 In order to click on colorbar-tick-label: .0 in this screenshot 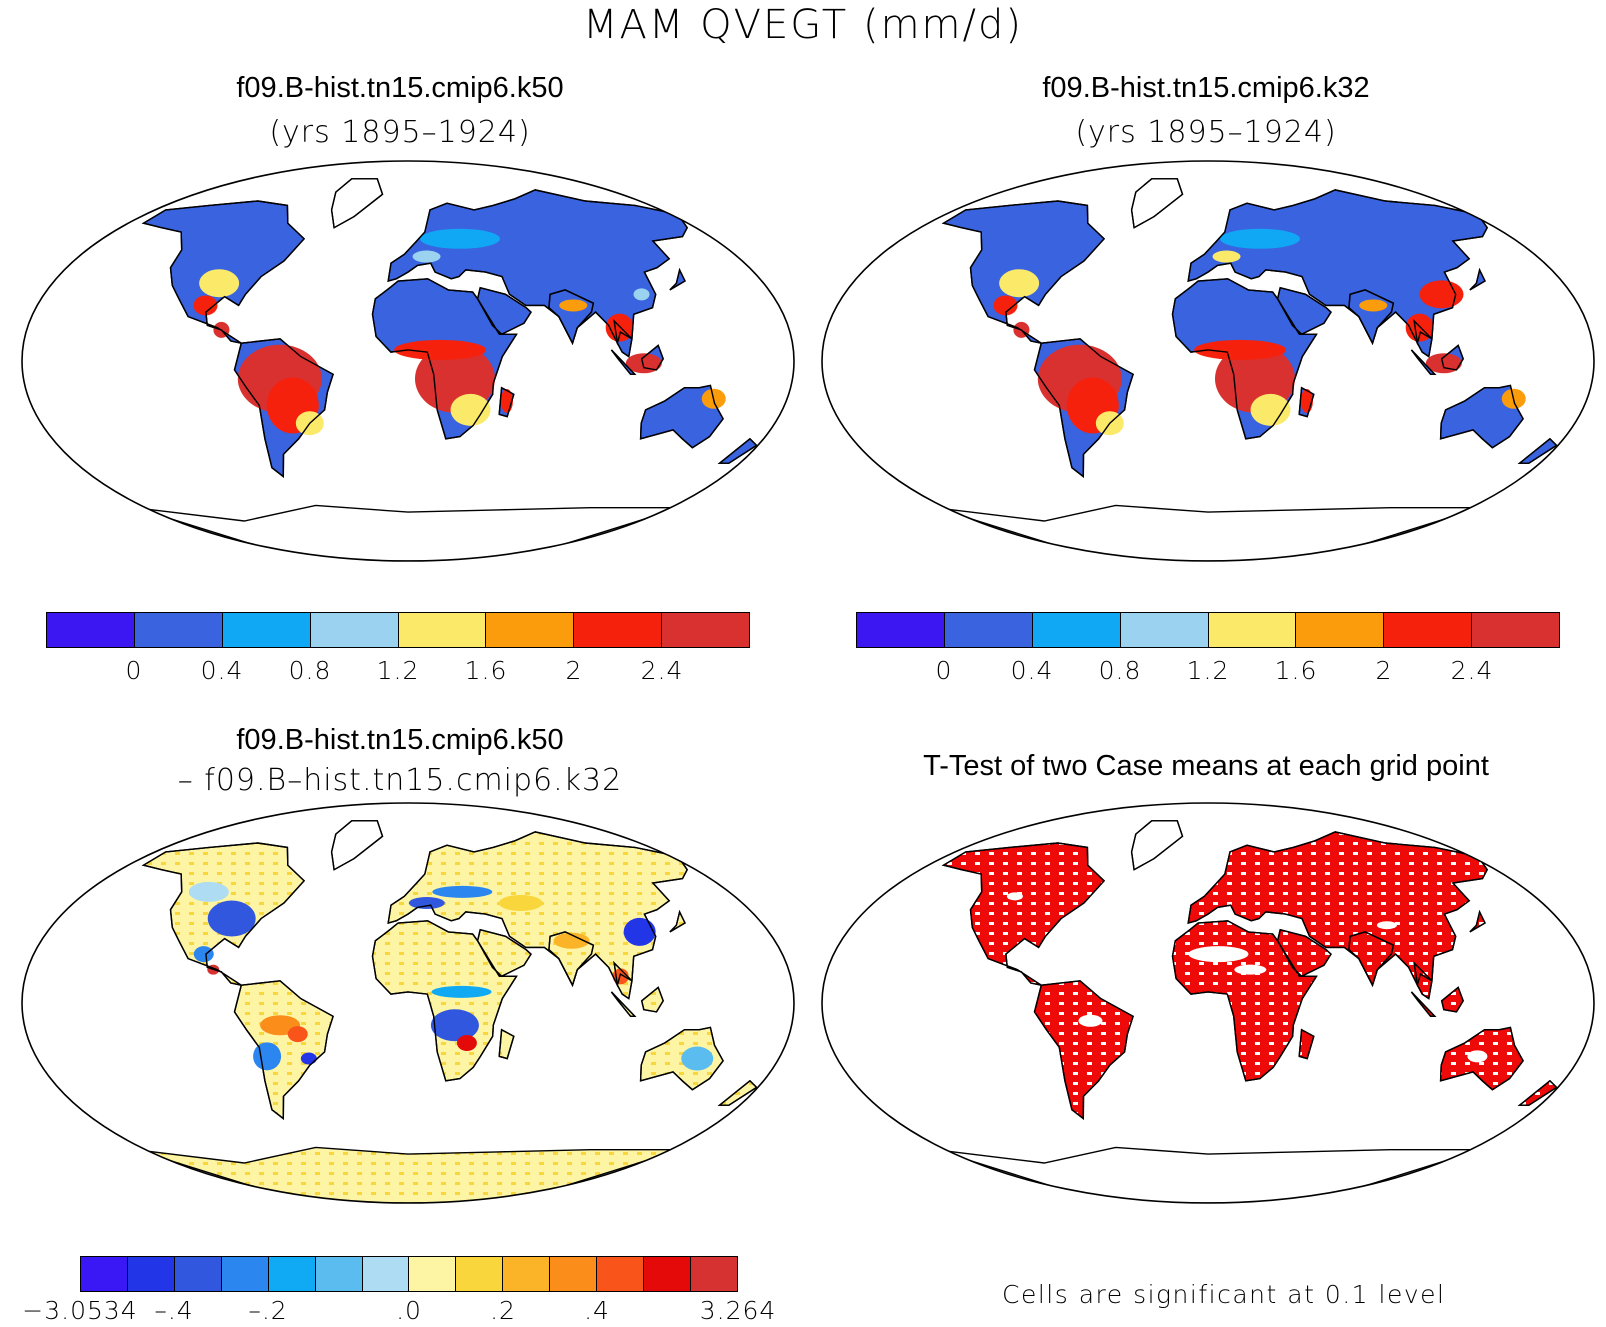, I will do `click(409, 1310)`.